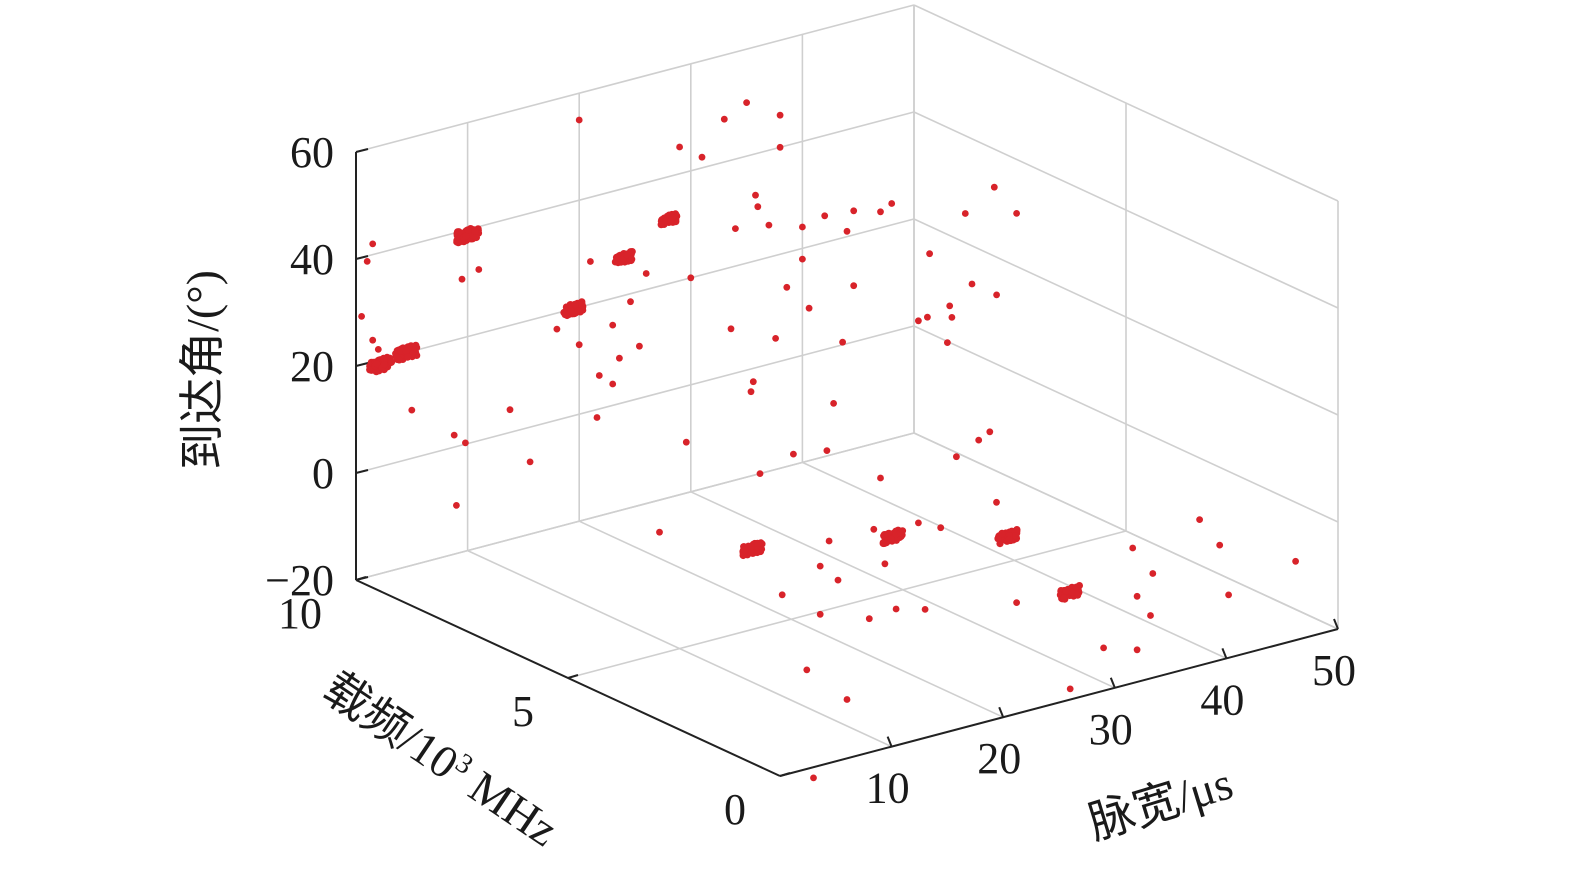 The image size is (1575, 879). I want to click on z-tick-label: 40, so click(312, 259).